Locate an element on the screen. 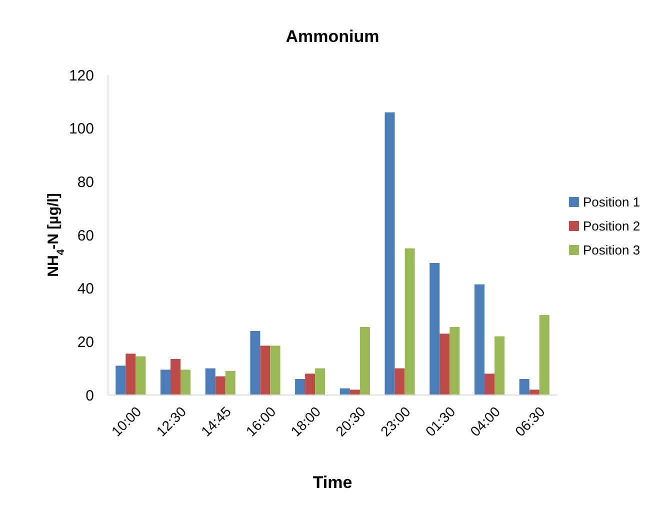 The width and height of the screenshot is (672, 510). legend-label: Position 3 is located at coordinates (611, 250).